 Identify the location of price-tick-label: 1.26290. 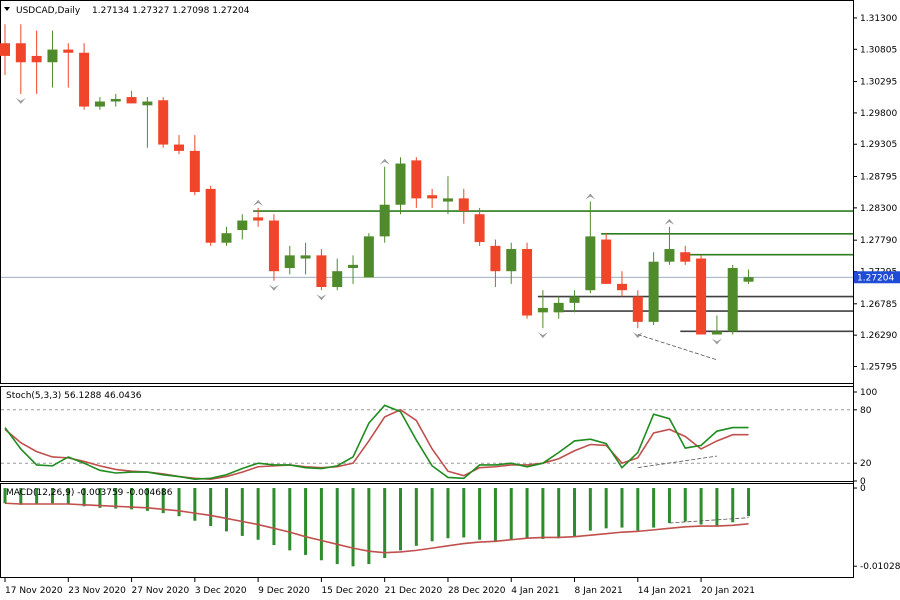
(878, 336).